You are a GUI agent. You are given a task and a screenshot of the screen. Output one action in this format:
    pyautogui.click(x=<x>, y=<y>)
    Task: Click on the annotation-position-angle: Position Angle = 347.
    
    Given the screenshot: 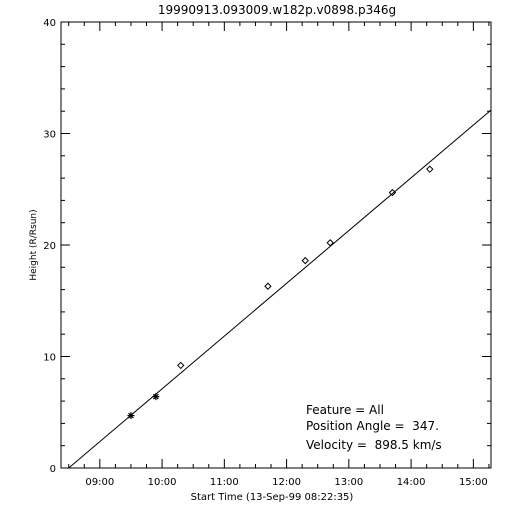 What is the action you would take?
    pyautogui.click(x=372, y=426)
    